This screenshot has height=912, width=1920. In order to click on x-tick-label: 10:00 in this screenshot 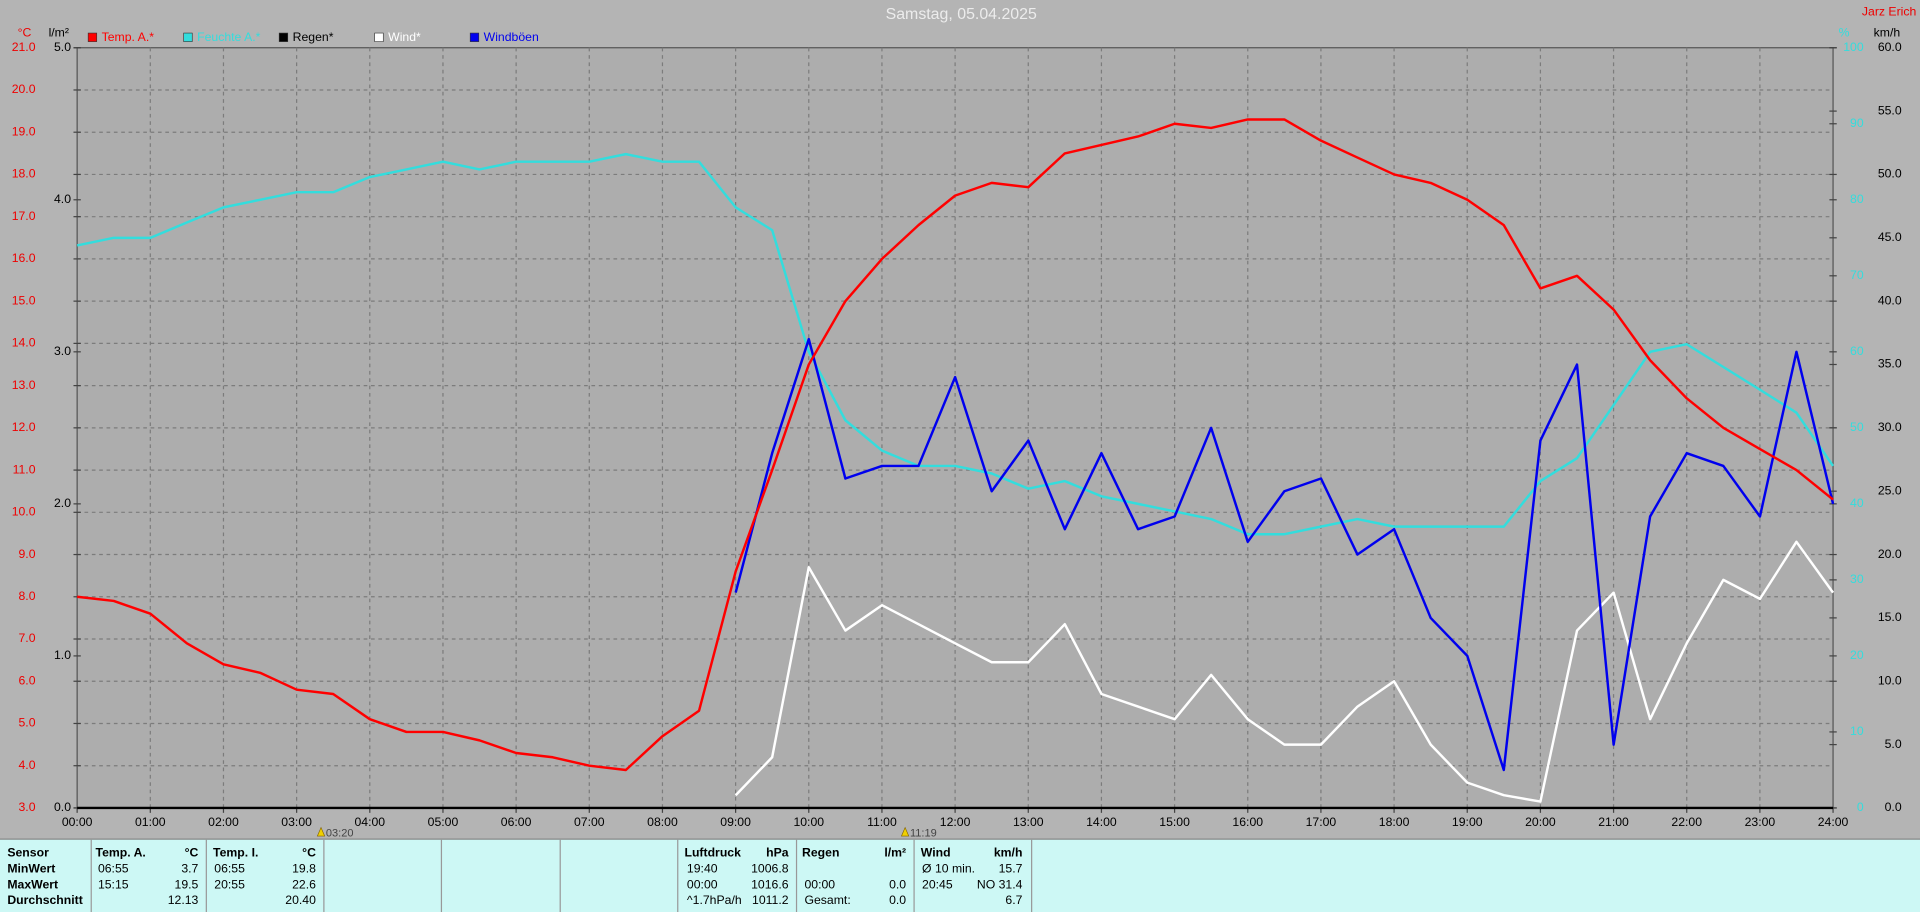, I will do `click(808, 822)`.